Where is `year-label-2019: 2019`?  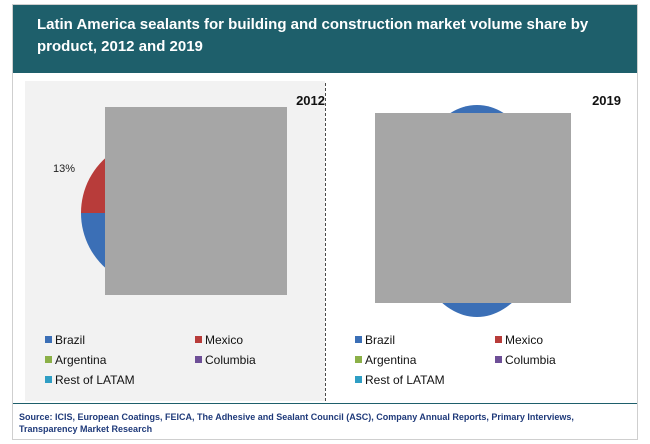
year-label-2019: 2019 is located at coordinates (606, 100).